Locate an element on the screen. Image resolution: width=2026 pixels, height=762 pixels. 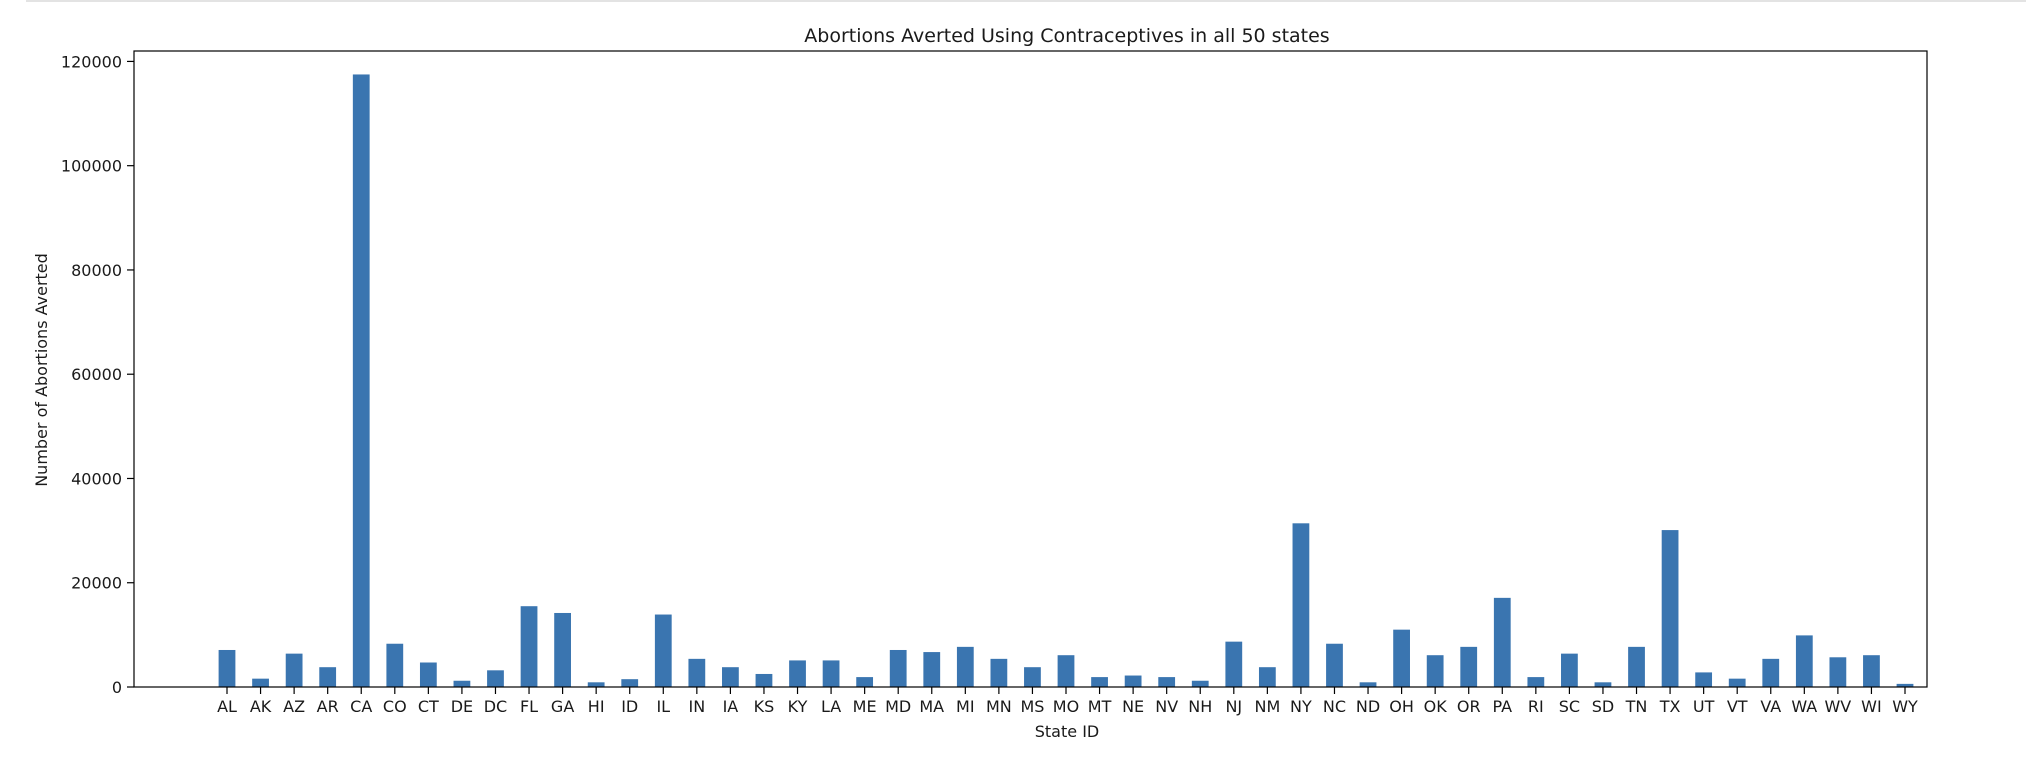
x-tick-label-sc: SC is located at coordinates (1569, 706).